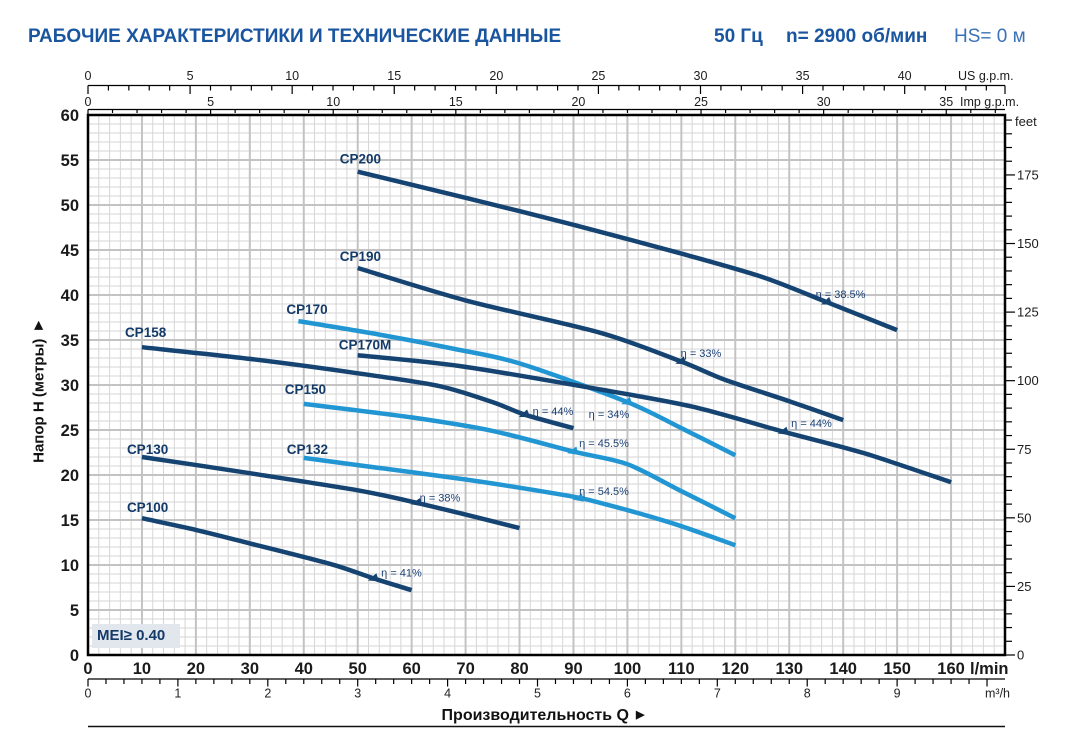 This screenshot has width=1078, height=749. I want to click on m3h-label: 9, so click(897, 694).